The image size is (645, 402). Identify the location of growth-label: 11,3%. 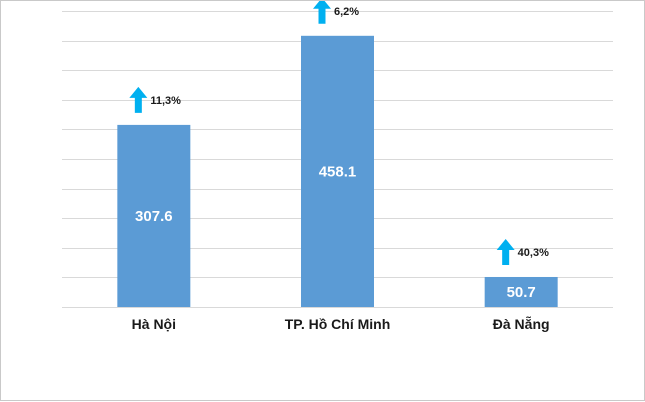
(165, 101).